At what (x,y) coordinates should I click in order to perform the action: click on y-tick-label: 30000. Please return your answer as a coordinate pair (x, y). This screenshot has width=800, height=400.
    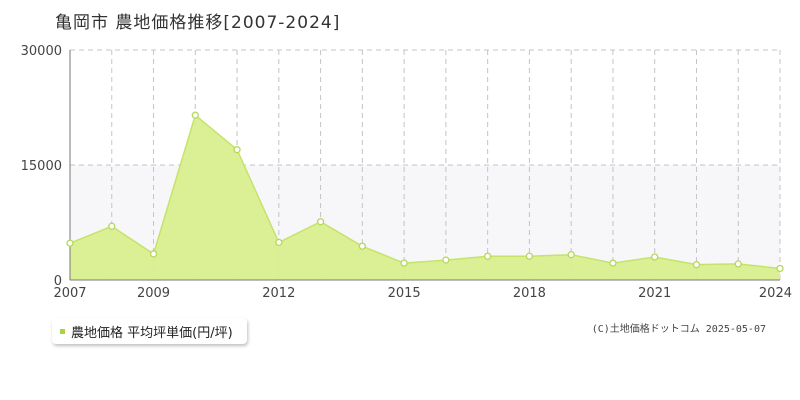
    Looking at the image, I should click on (41, 51).